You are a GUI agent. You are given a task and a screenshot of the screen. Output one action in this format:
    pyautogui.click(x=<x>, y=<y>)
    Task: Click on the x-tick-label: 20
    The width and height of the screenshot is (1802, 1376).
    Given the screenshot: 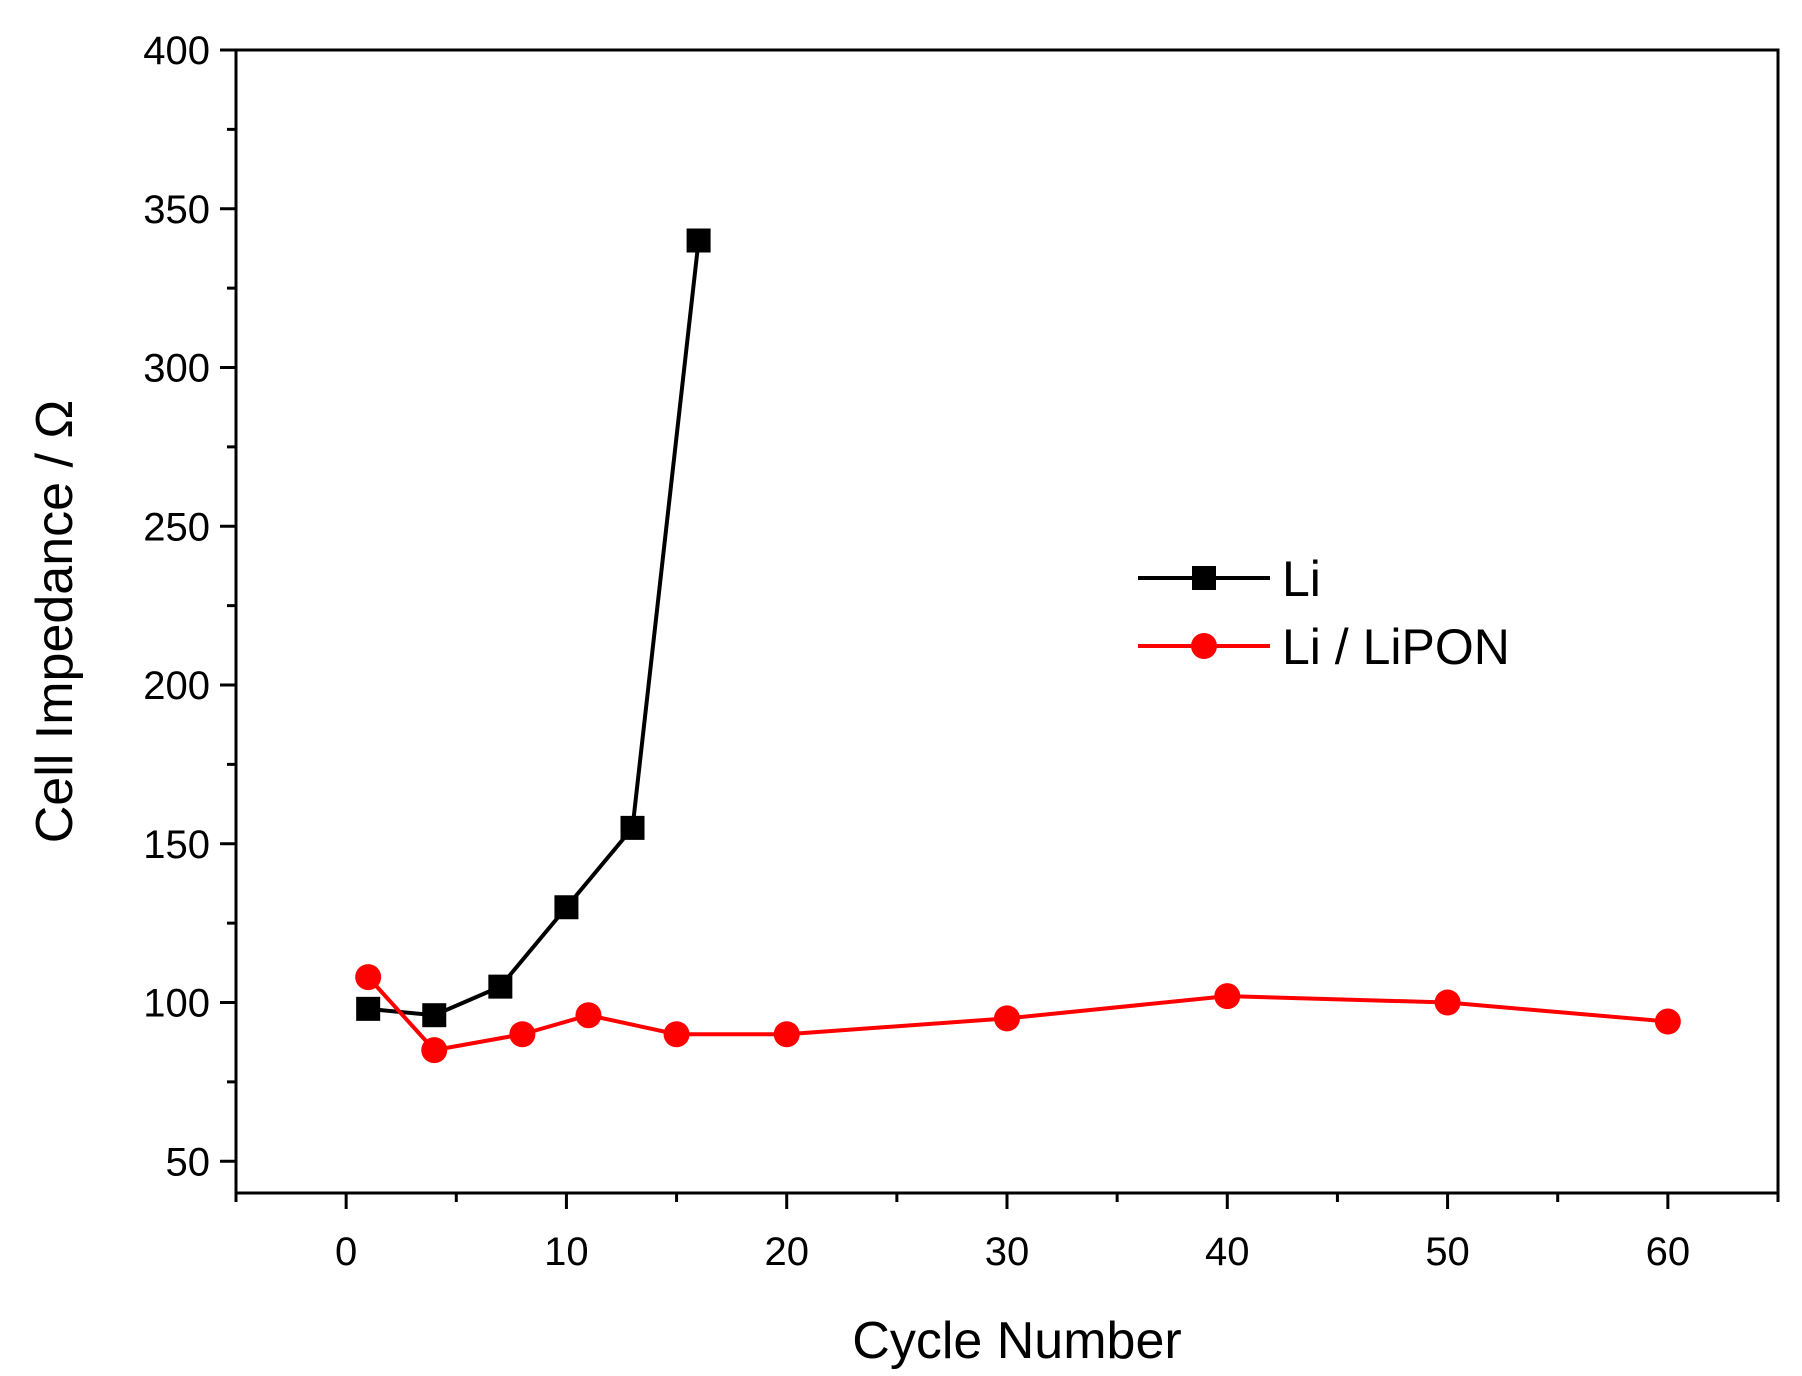 What is the action you would take?
    pyautogui.click(x=786, y=1252)
    